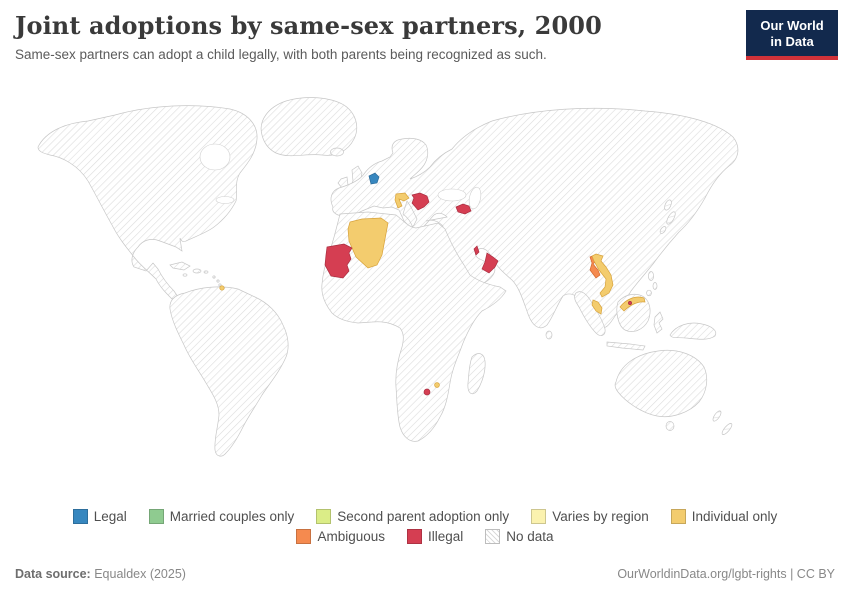  What do you see at coordinates (717, 416) in the screenshot?
I see `landmass-new-zealand-north` at bounding box center [717, 416].